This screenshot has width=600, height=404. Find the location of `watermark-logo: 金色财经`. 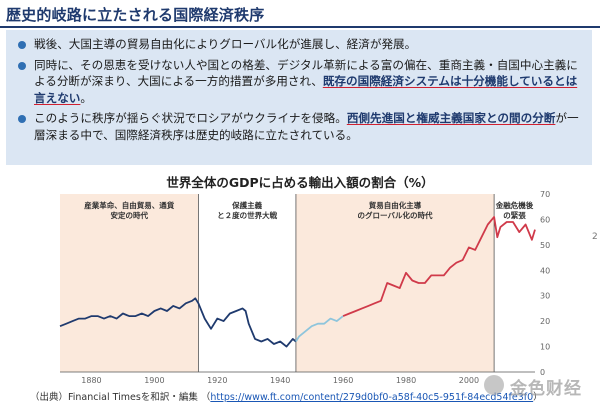

watermark-logo: 金色财经 is located at coordinates (539, 385).